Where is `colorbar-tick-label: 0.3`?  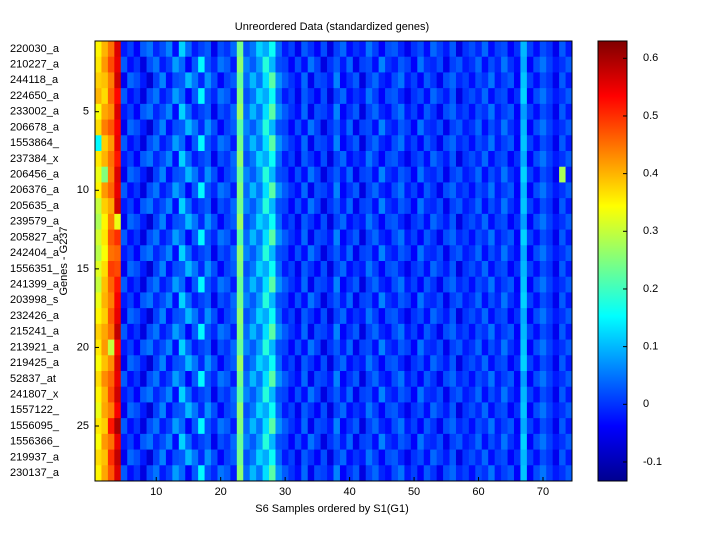 colorbar-tick-label: 0.3 is located at coordinates (650, 231).